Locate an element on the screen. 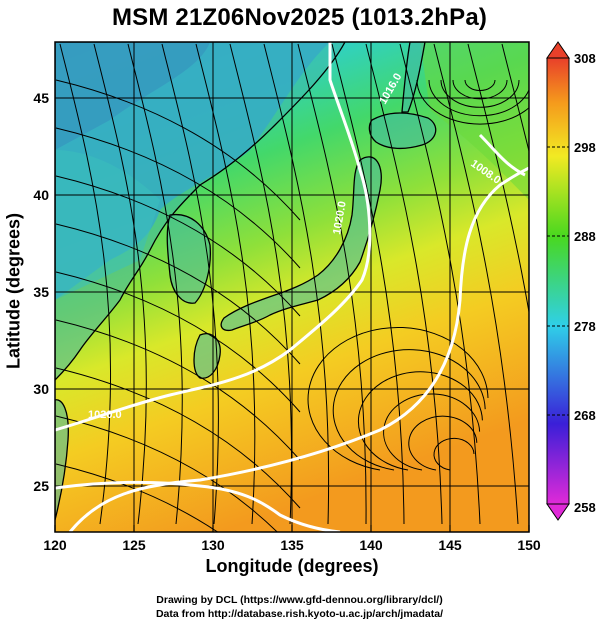 The image size is (599, 625). x-axis-title: Longitude (degrees) is located at coordinates (292, 566).